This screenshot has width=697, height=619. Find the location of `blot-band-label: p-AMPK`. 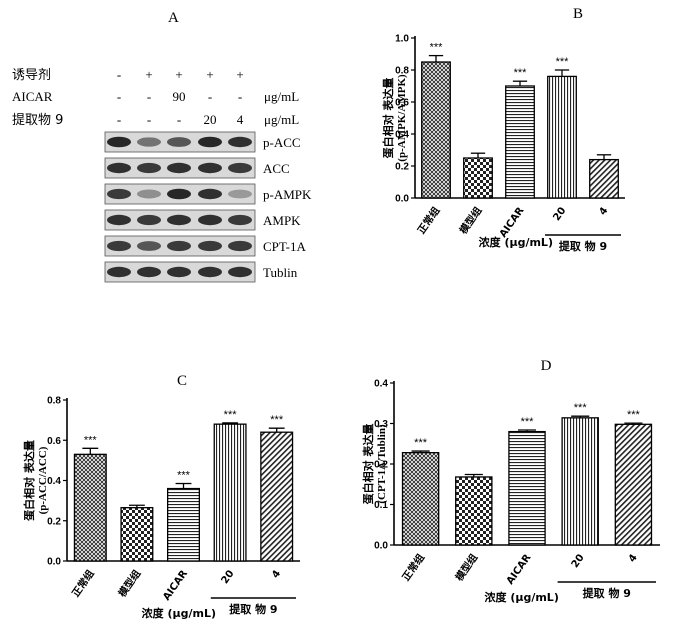

blot-band-label: p-AMPK is located at coordinates (287, 194).